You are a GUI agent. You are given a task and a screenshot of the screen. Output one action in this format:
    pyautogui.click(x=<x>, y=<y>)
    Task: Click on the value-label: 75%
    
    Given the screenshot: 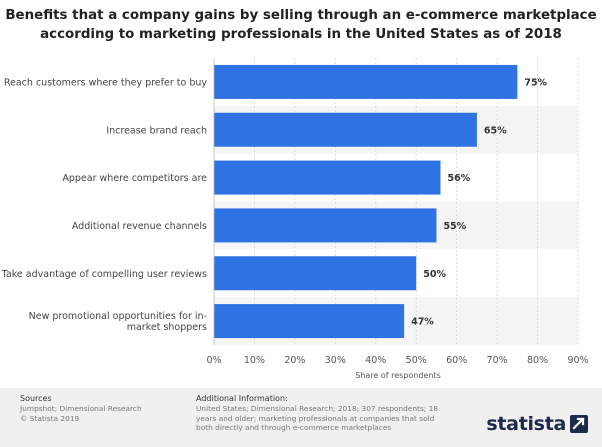 What is the action you would take?
    pyautogui.click(x=535, y=82)
    